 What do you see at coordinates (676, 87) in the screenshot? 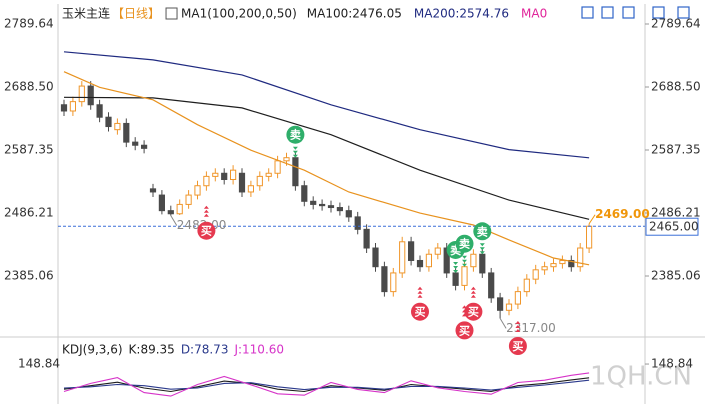
I see `y-tick-label-right: 2688.50` at bounding box center [676, 87].